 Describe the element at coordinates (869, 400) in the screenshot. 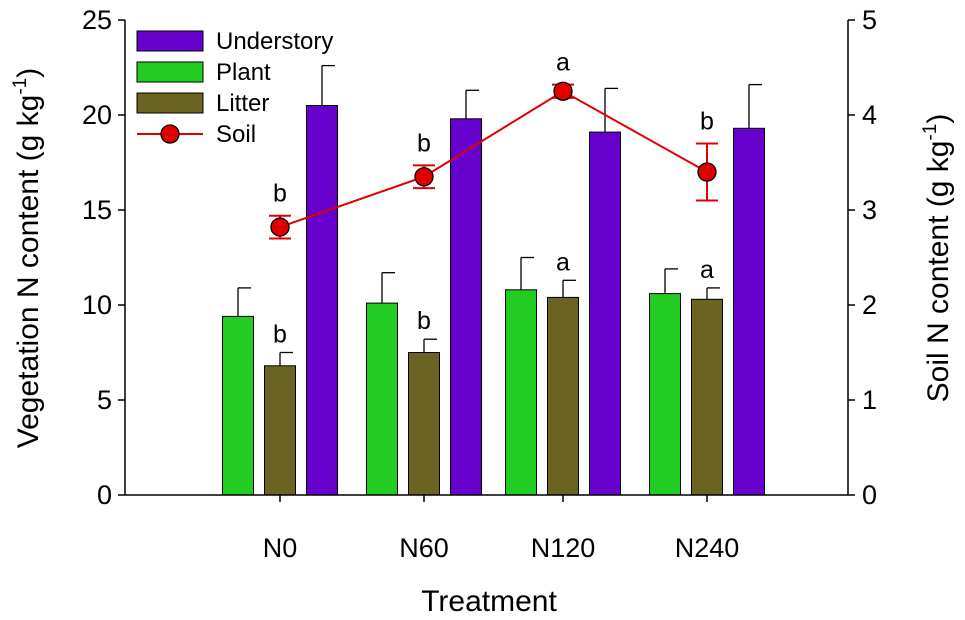

I see `y2-tick-label: 1` at that location.